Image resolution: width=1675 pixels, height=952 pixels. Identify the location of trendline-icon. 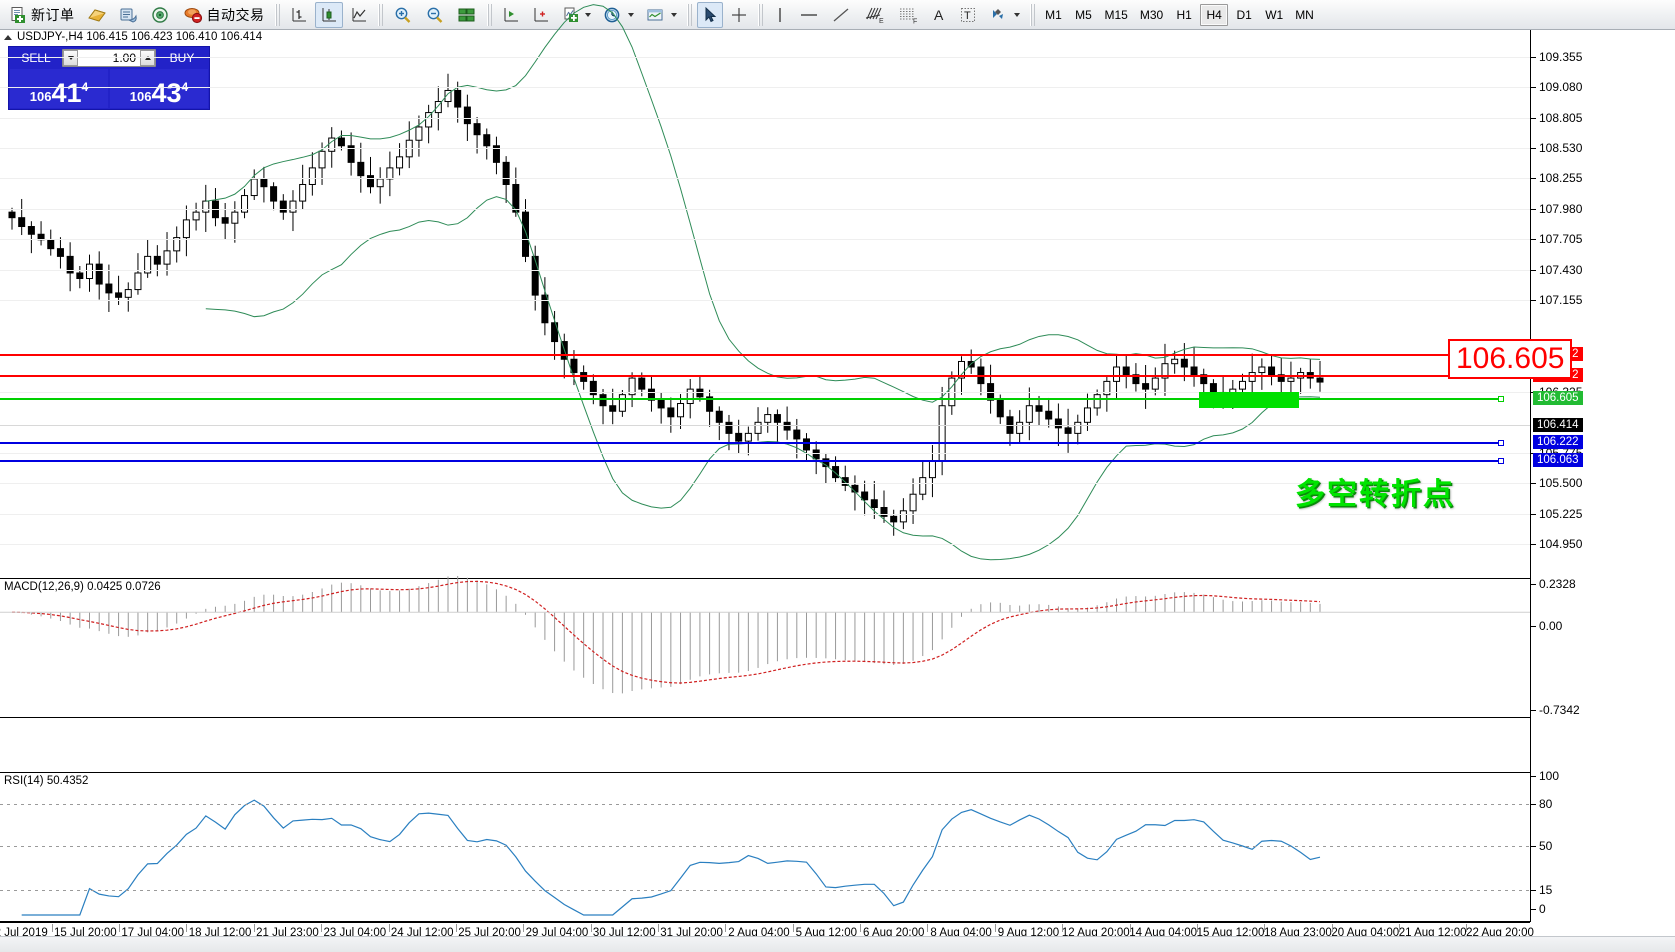
(841, 15).